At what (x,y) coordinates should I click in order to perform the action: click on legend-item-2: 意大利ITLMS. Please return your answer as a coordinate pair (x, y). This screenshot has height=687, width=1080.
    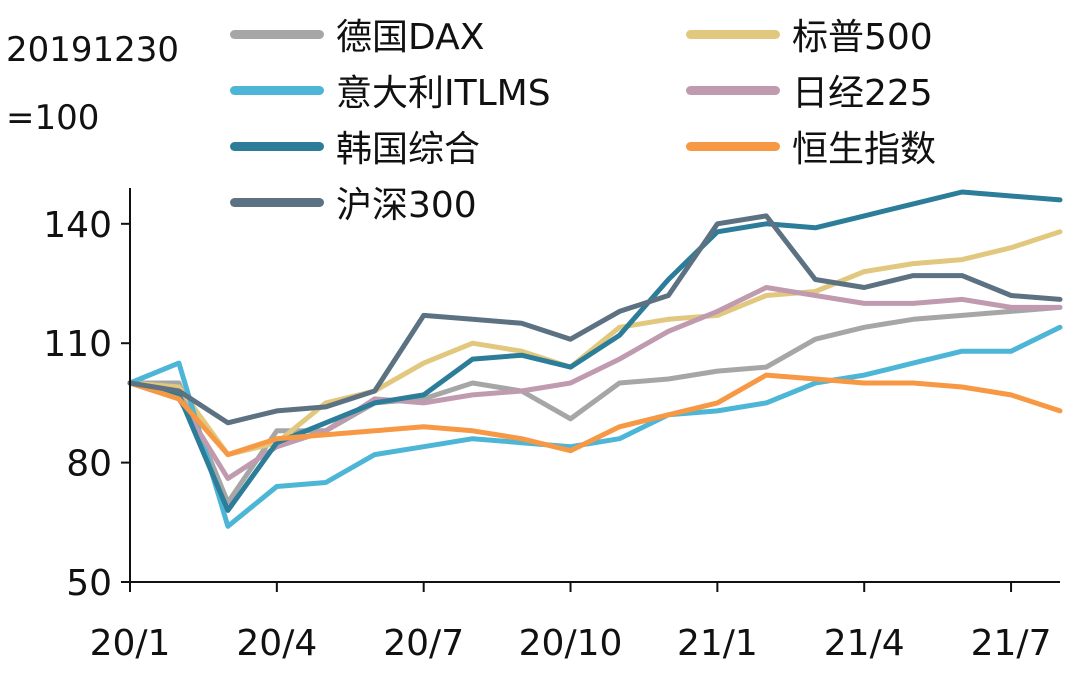
    Looking at the image, I should click on (390, 92).